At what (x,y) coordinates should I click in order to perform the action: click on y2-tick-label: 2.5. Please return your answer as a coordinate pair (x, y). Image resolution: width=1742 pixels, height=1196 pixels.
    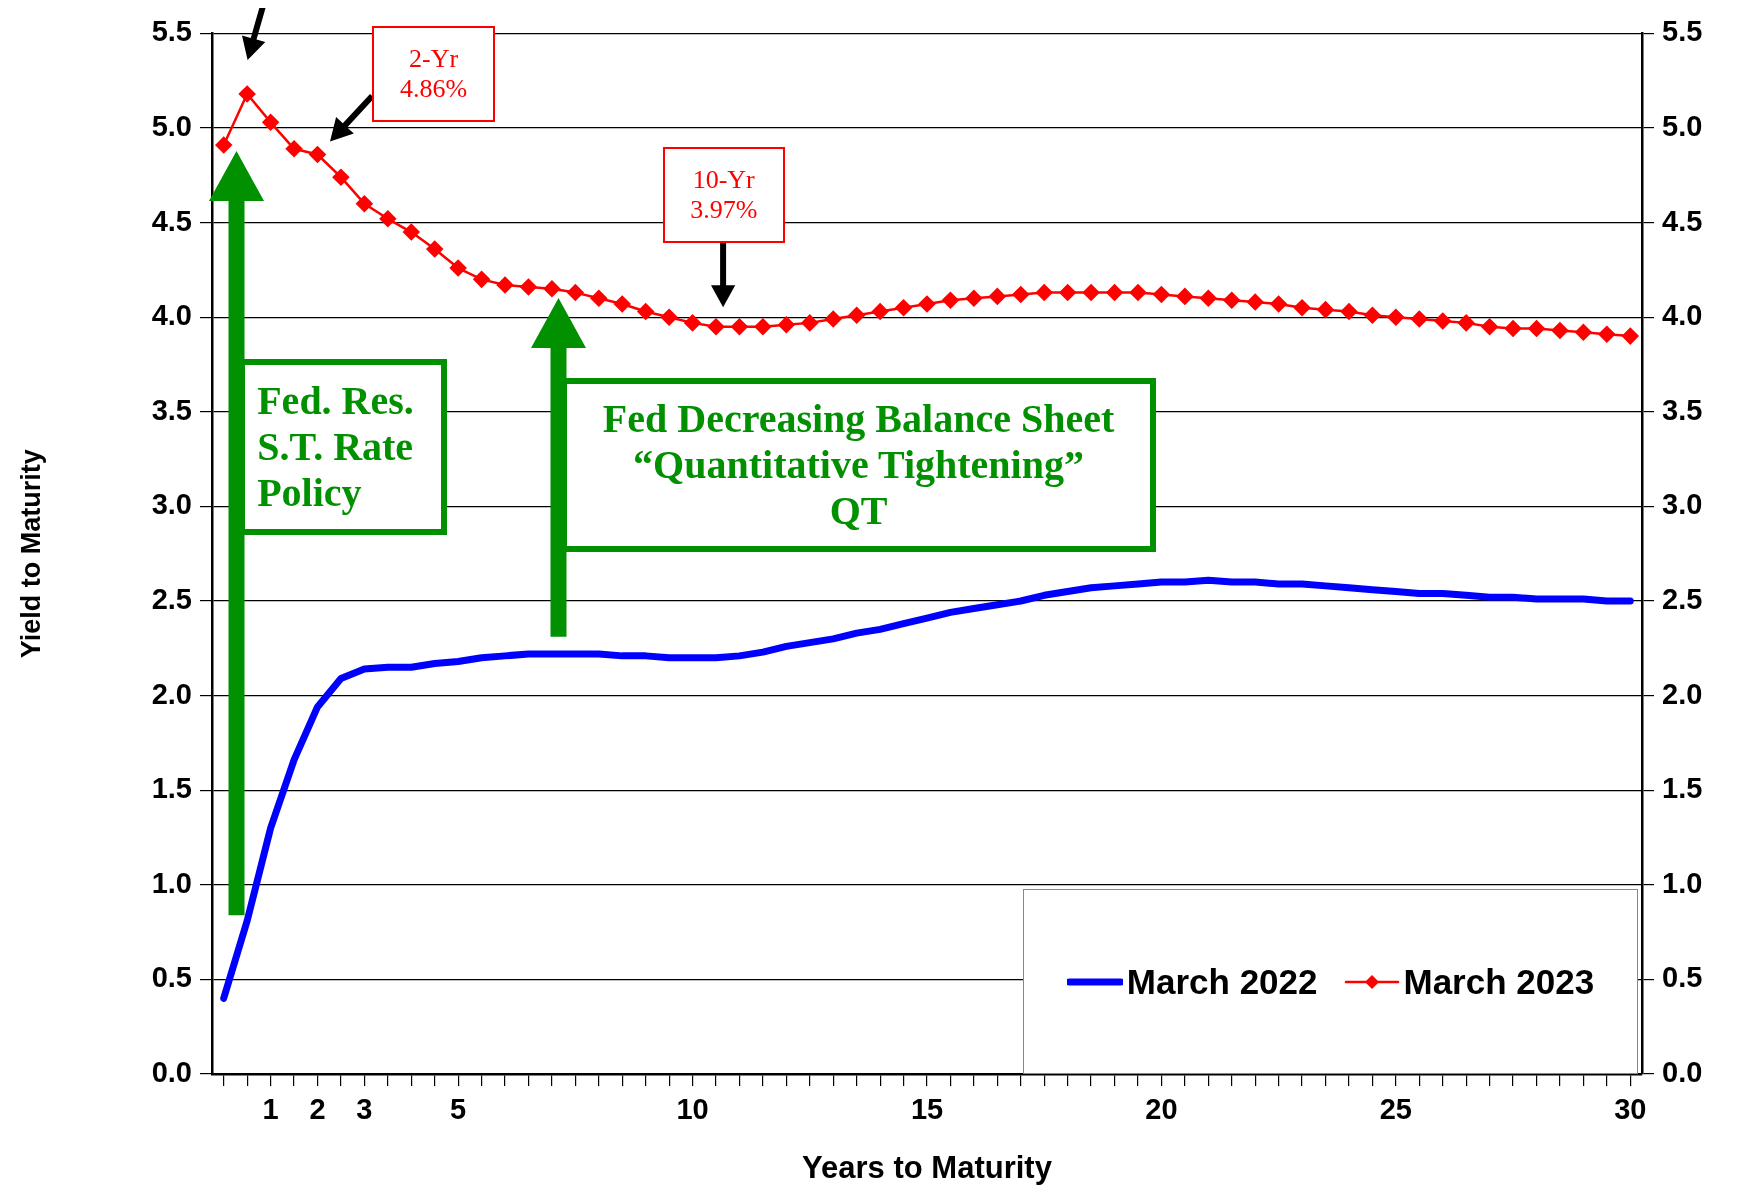
    Looking at the image, I should click on (1682, 599).